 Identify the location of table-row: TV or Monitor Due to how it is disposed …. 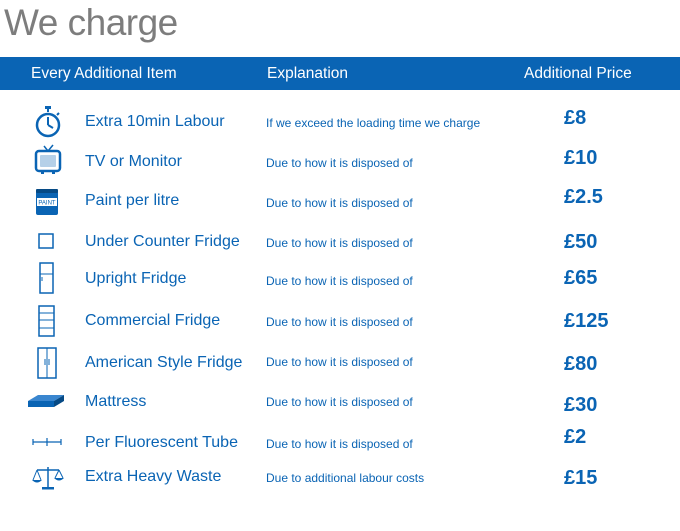
(340, 163).